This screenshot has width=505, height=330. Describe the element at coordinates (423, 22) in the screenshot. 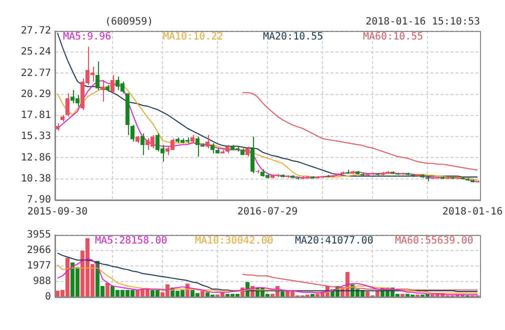

I see `text: 2018-01-16 15:10:53` at that location.